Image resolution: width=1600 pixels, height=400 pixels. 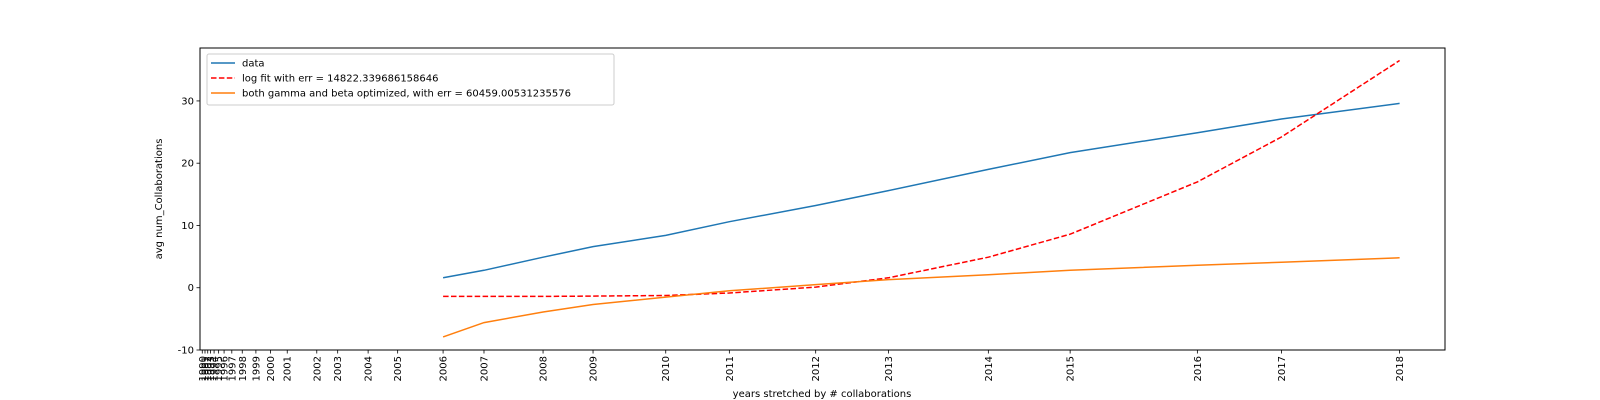 I want to click on y-tick-label: 10, so click(x=187, y=226).